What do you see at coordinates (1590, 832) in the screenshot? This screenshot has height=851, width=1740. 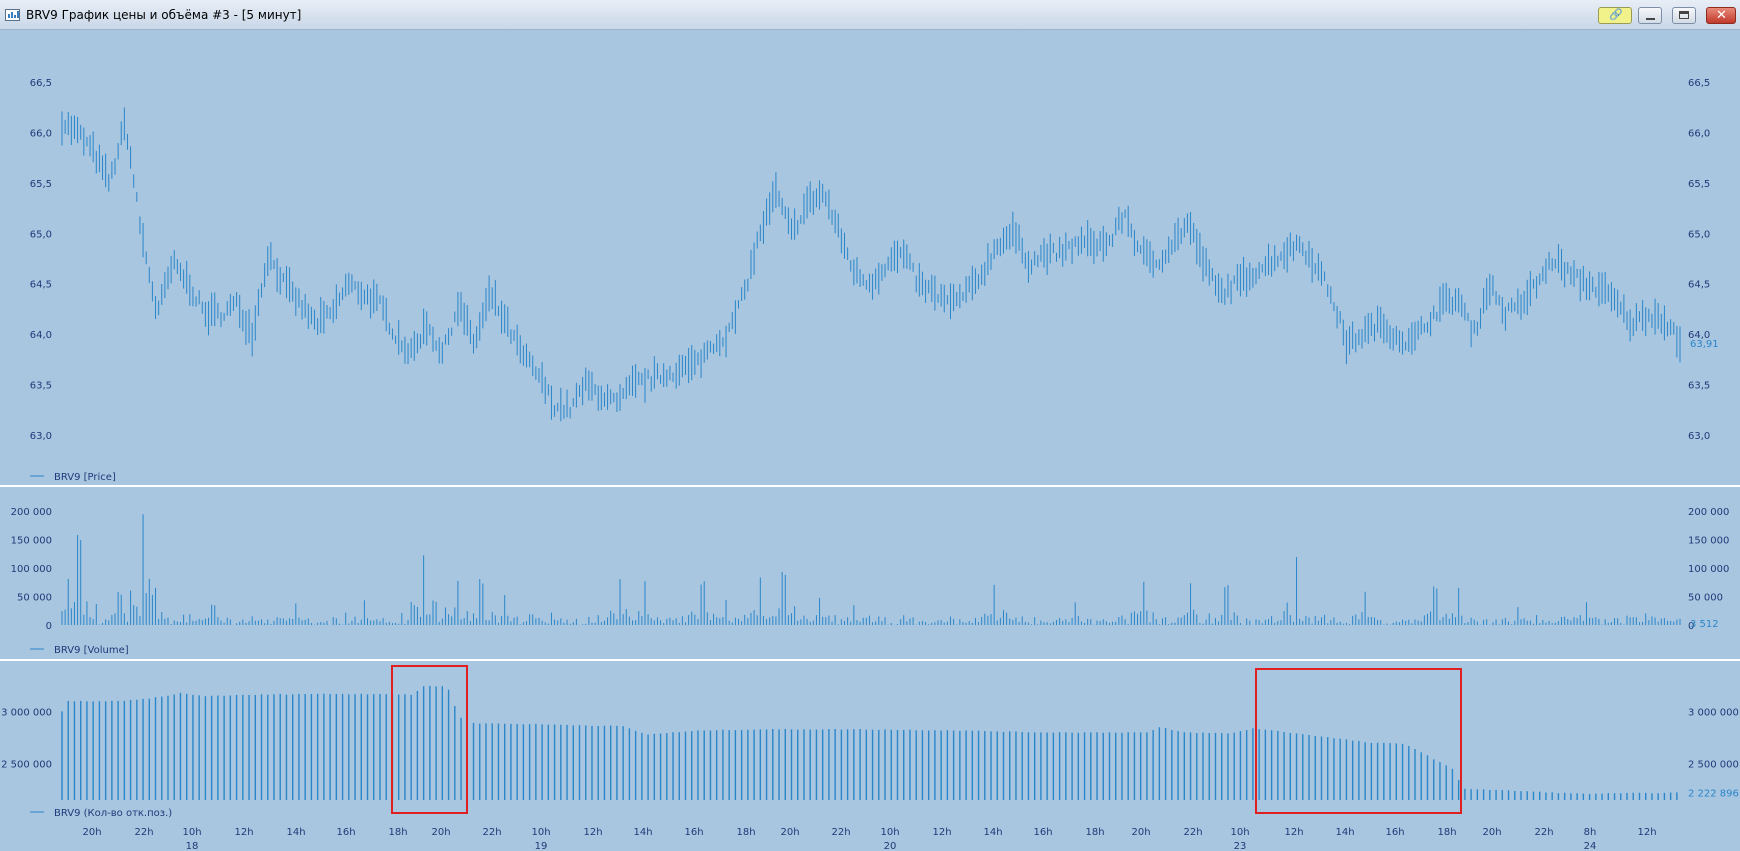 I see `time-label: 8h` at bounding box center [1590, 832].